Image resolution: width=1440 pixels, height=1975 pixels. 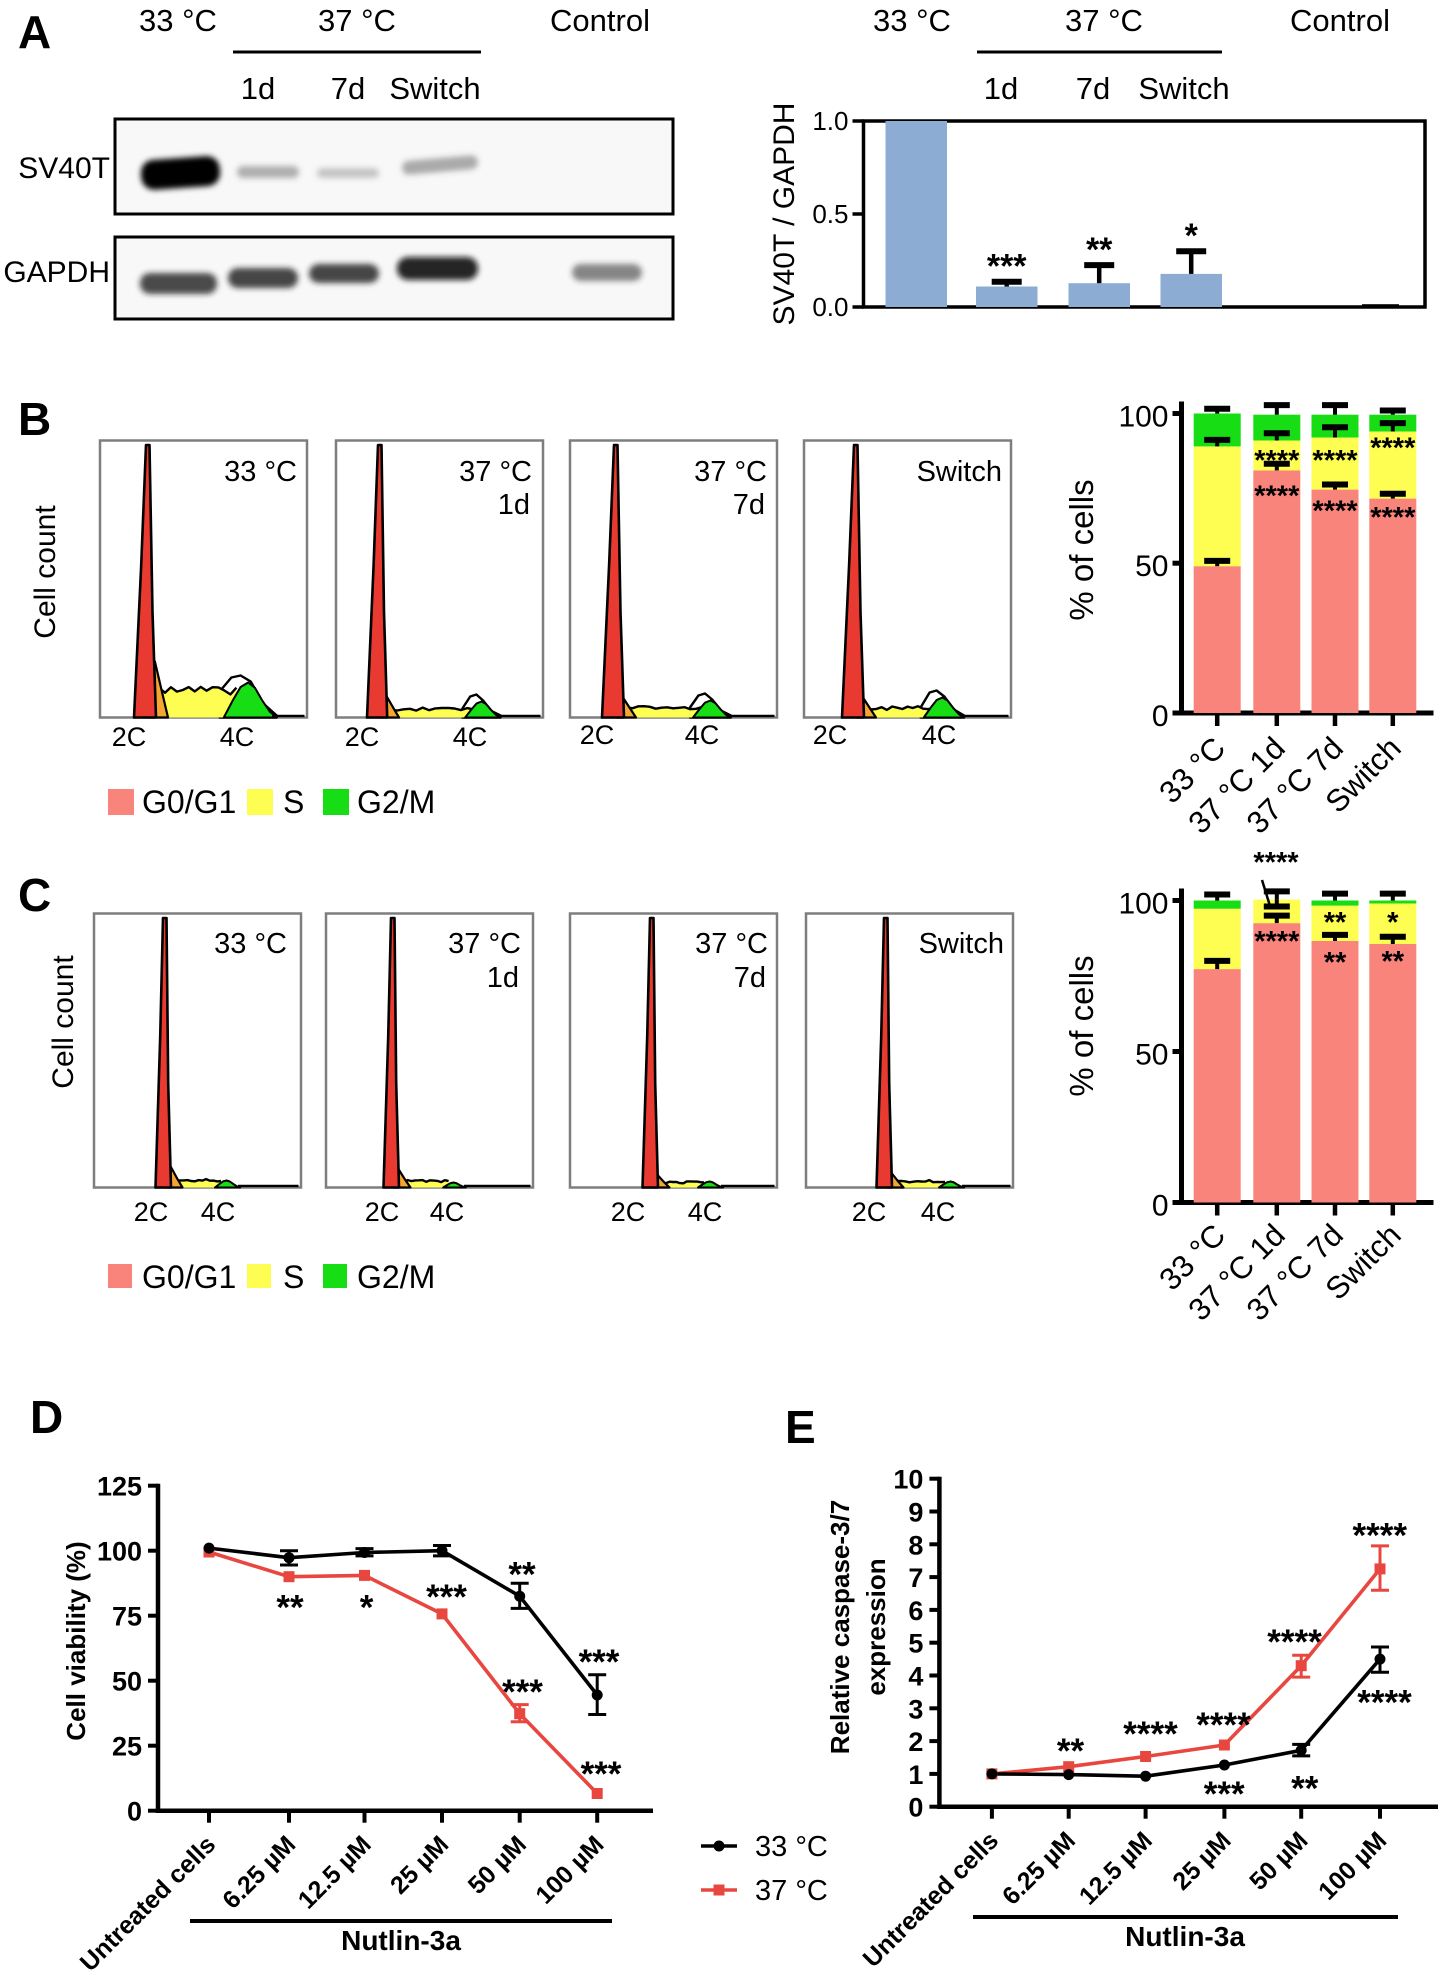 I want to click on svg-text: 9, so click(x=915, y=1513).